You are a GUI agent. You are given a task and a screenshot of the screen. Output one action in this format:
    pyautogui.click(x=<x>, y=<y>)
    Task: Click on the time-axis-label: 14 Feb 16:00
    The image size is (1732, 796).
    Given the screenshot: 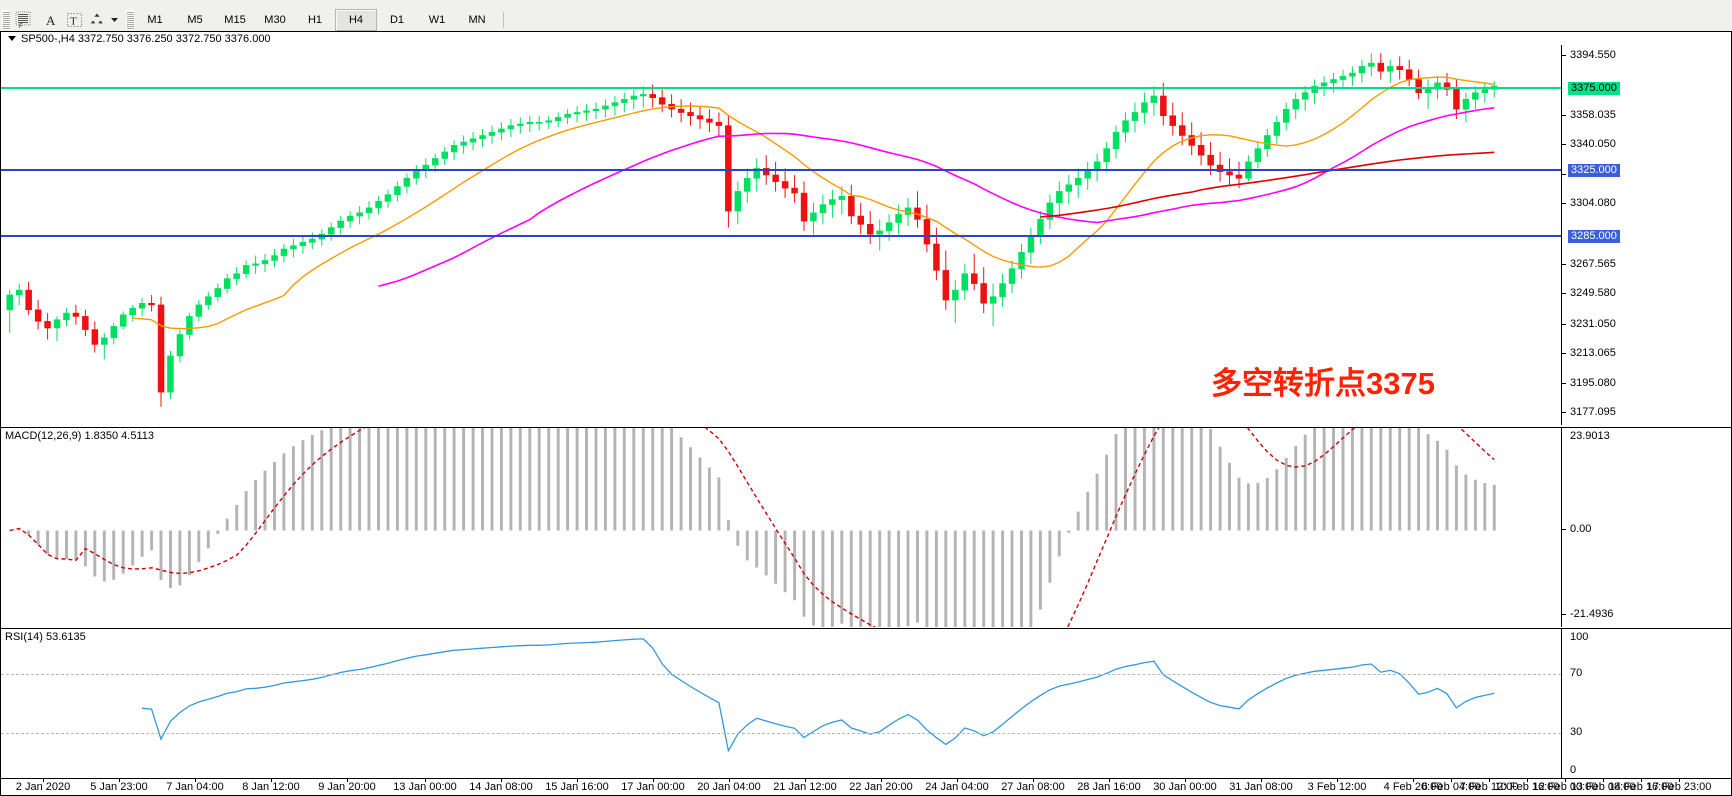 What is the action you would take?
    pyautogui.click(x=1641, y=787)
    